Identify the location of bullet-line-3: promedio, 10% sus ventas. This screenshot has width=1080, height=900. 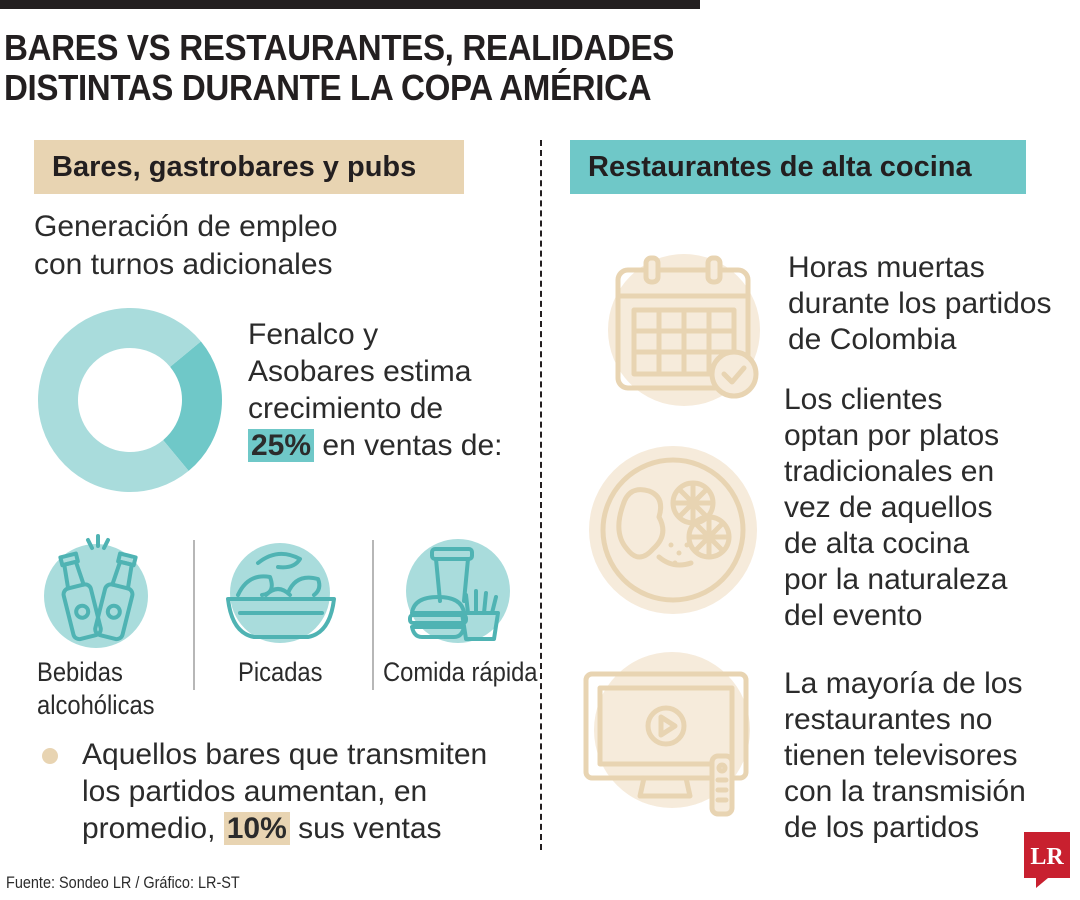
(284, 828).